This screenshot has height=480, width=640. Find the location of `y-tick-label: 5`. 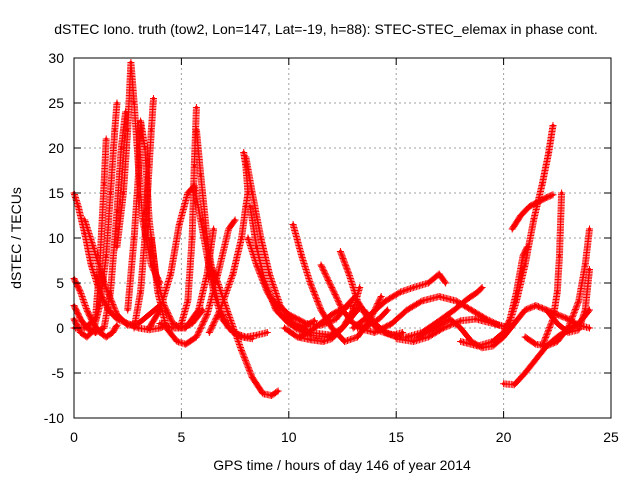

y-tick-label: 5 is located at coordinates (60, 283).